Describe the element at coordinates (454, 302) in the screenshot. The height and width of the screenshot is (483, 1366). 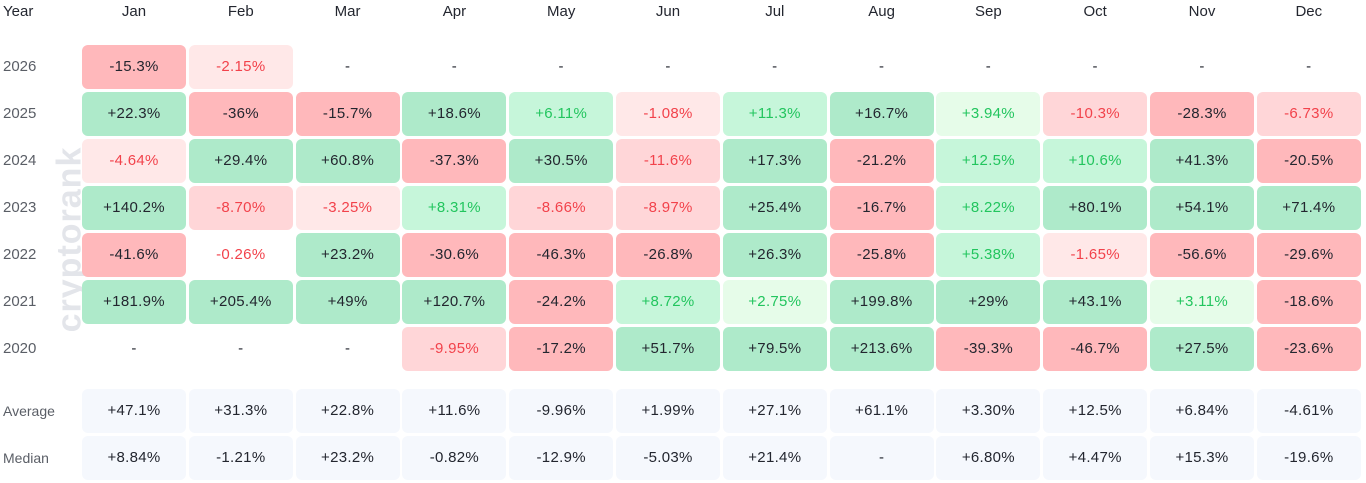
I see `heatmap-cell: +120.7%` at that location.